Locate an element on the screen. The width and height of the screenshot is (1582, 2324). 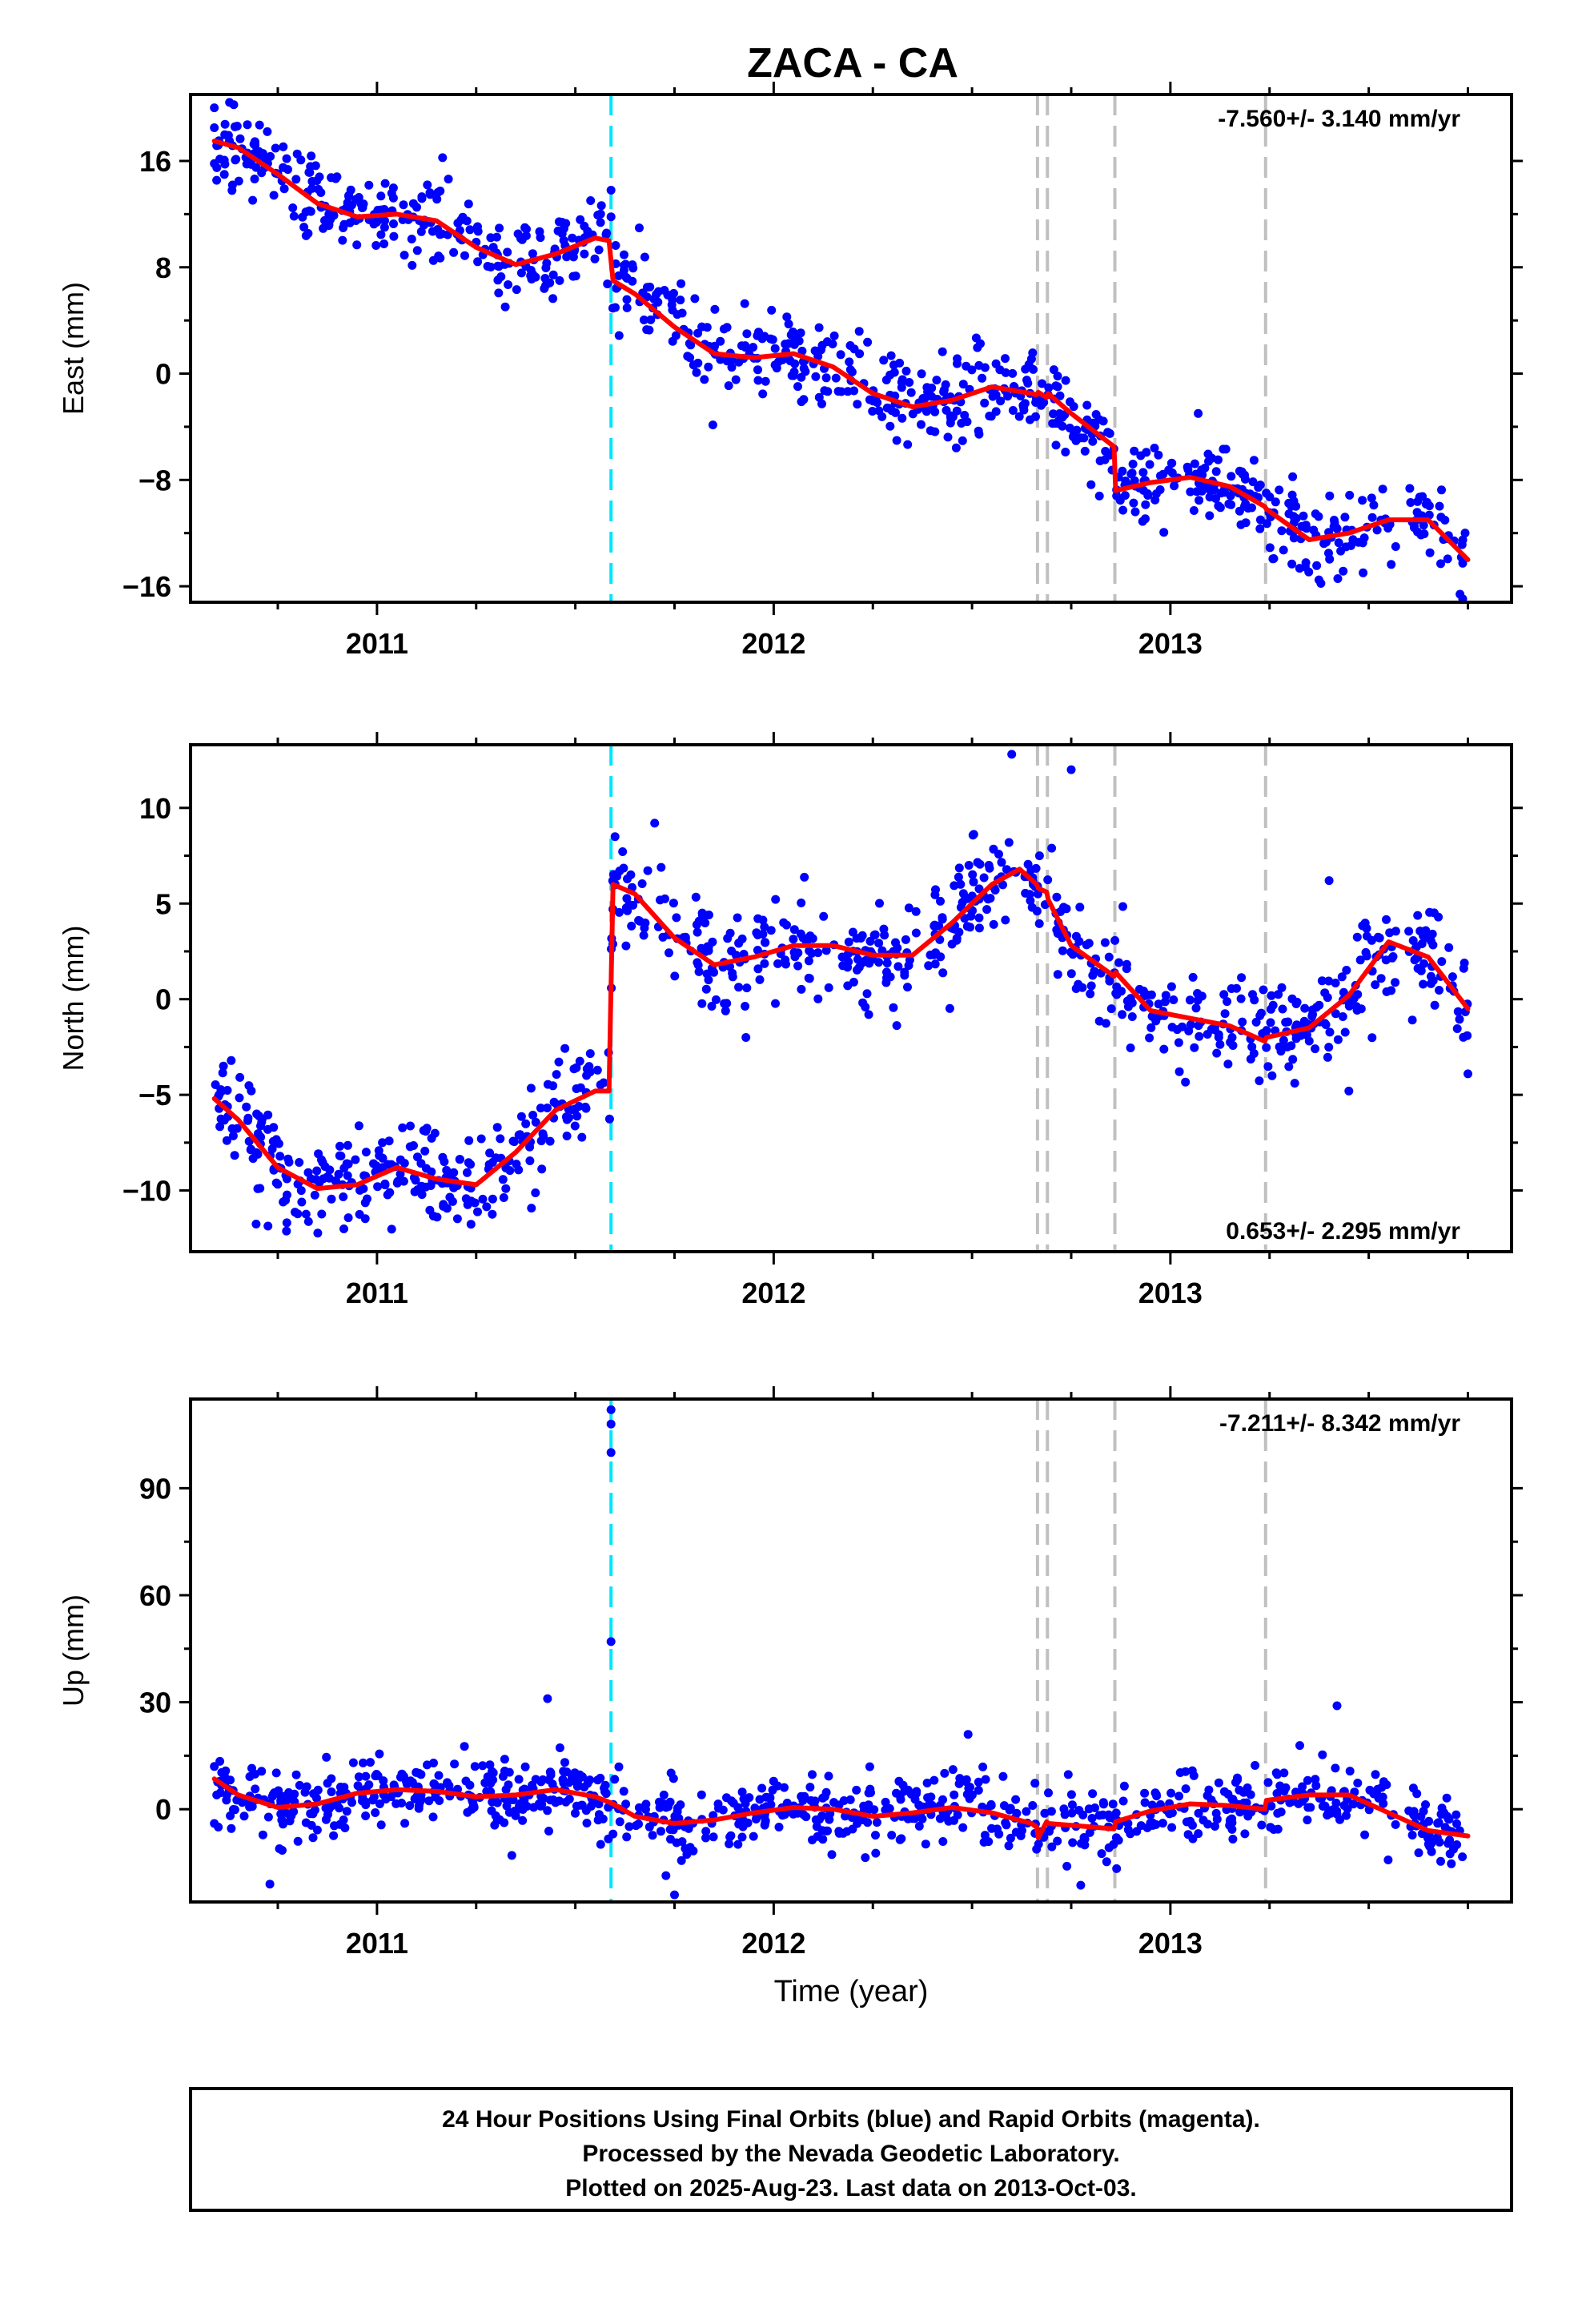
y-tick-label: −10 is located at coordinates (146, 1191).